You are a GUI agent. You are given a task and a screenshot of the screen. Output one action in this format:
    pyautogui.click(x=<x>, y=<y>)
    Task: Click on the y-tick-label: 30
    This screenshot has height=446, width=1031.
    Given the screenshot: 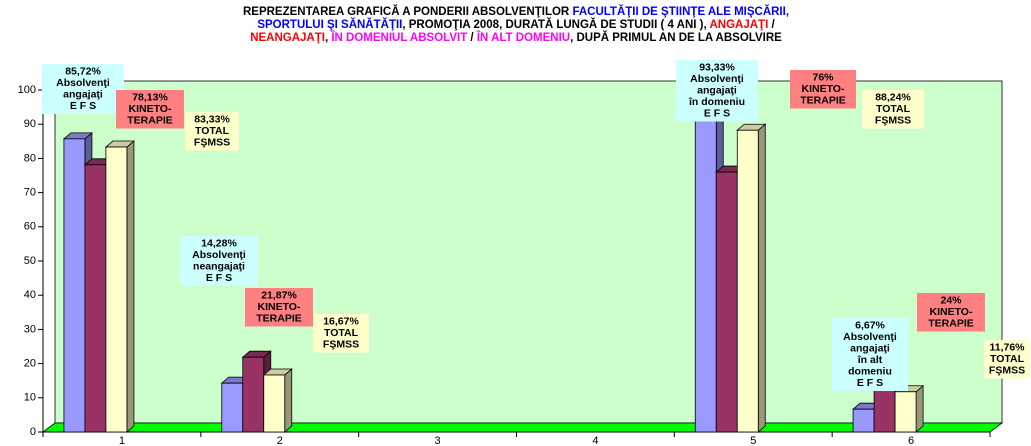 What is the action you would take?
    pyautogui.click(x=30, y=329)
    